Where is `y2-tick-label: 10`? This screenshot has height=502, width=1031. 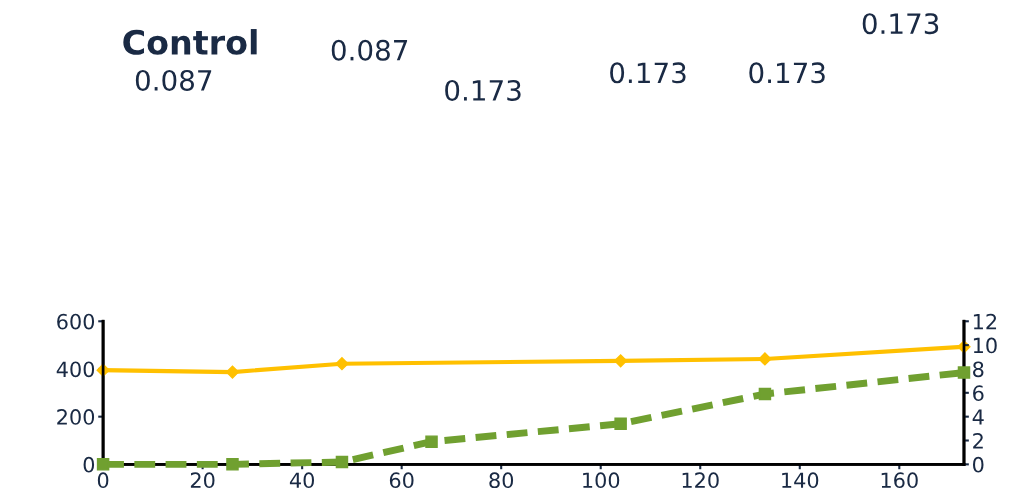
y2-tick-label: 10 is located at coordinates (985, 345).